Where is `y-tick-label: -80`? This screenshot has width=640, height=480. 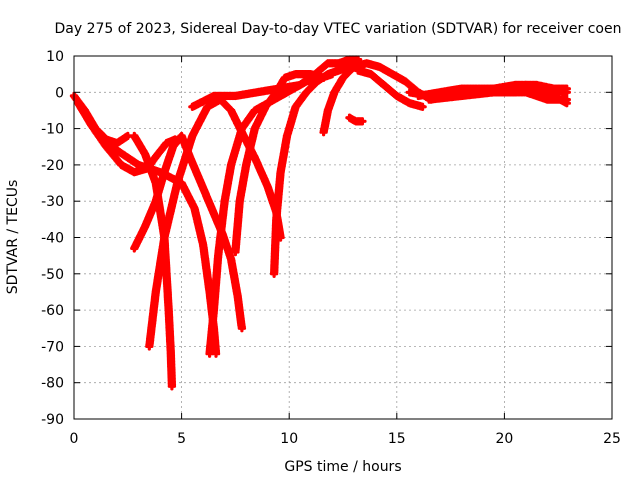 y-tick-label: -80 is located at coordinates (52, 384).